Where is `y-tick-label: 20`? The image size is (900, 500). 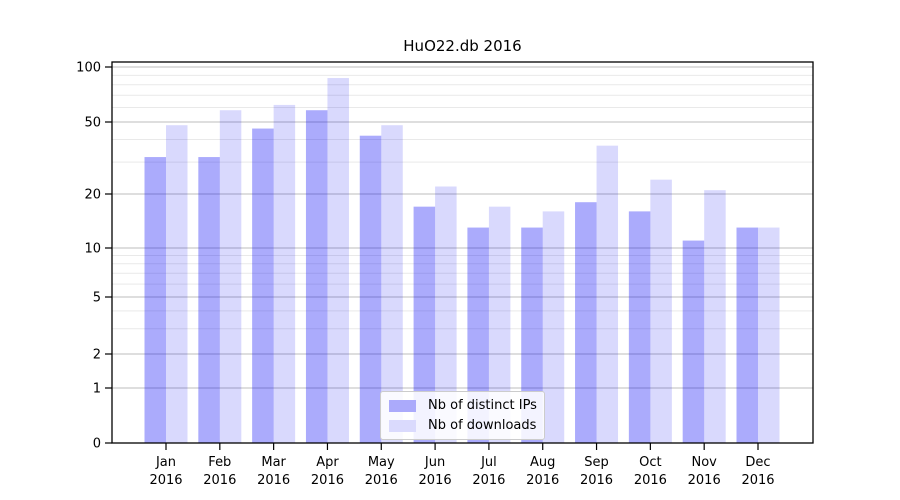
y-tick-label: 20 is located at coordinates (92, 195).